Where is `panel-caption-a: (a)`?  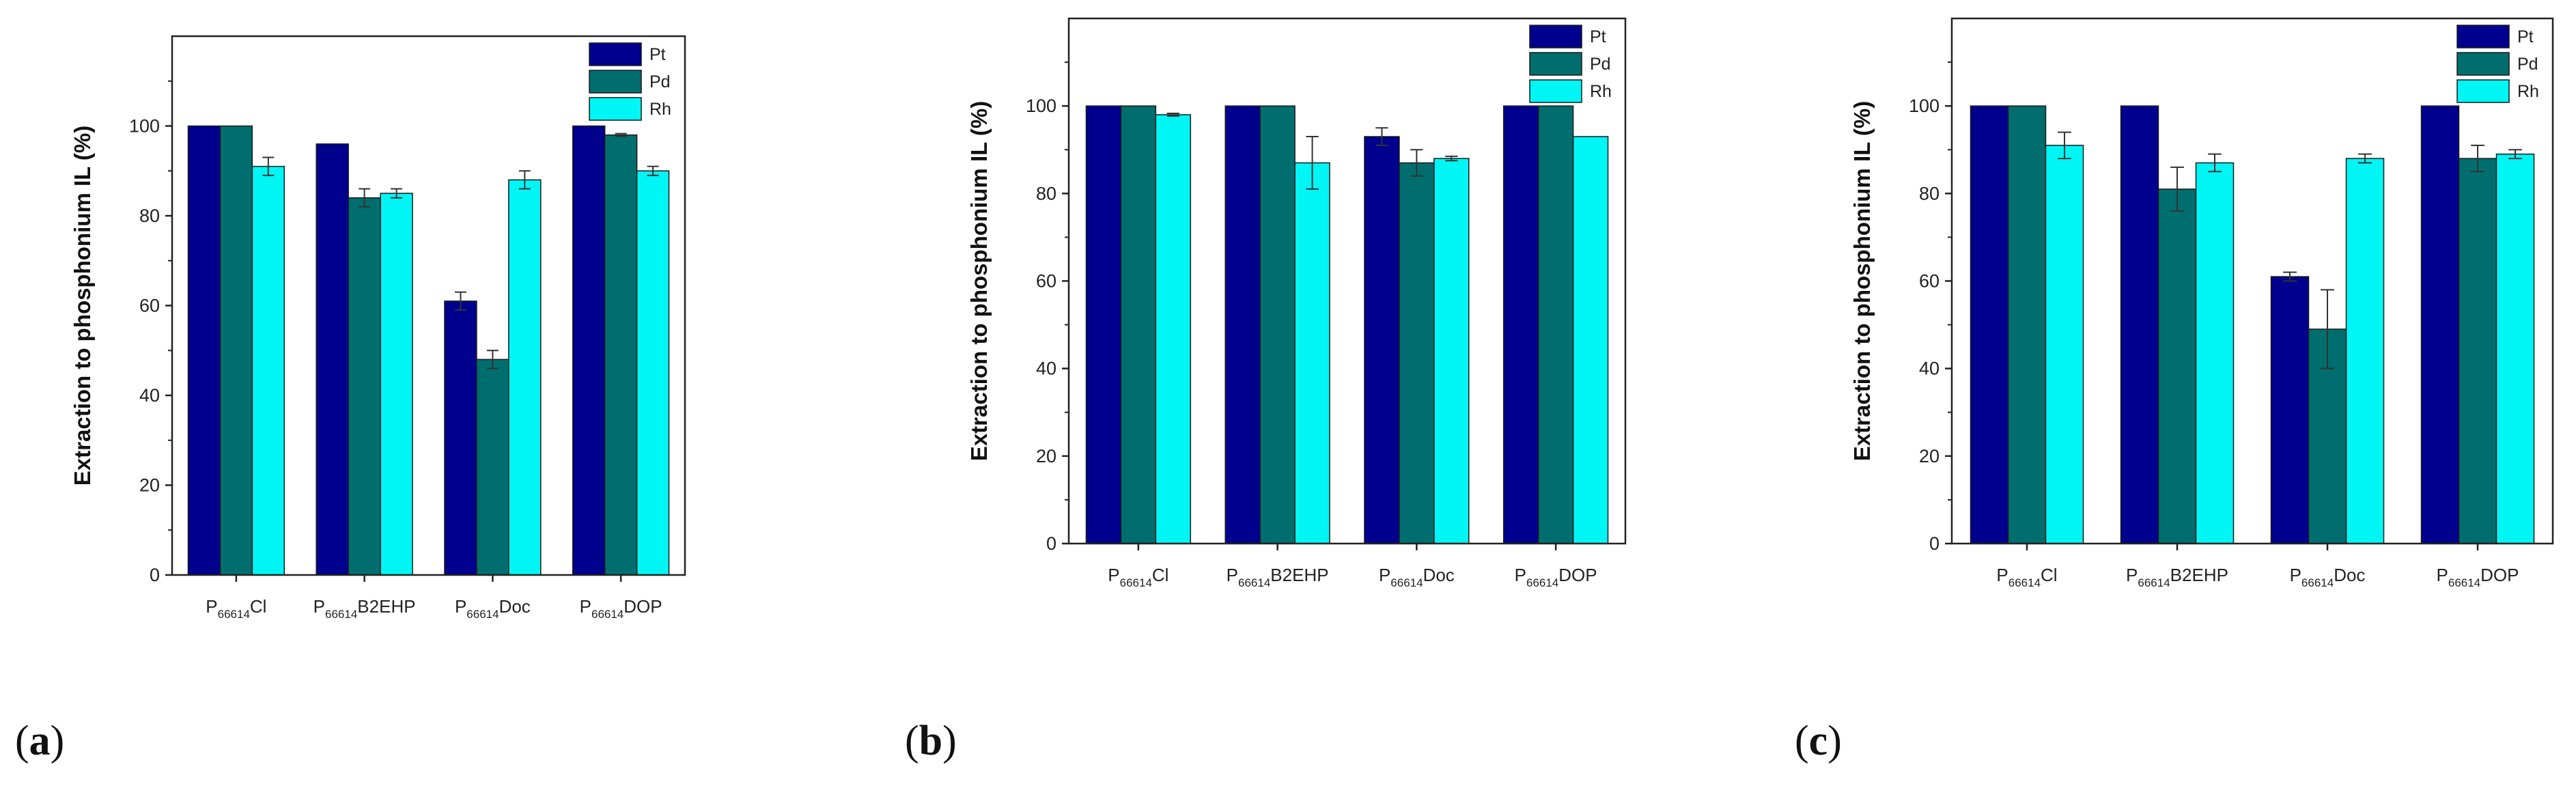 panel-caption-a: (a) is located at coordinates (40, 741).